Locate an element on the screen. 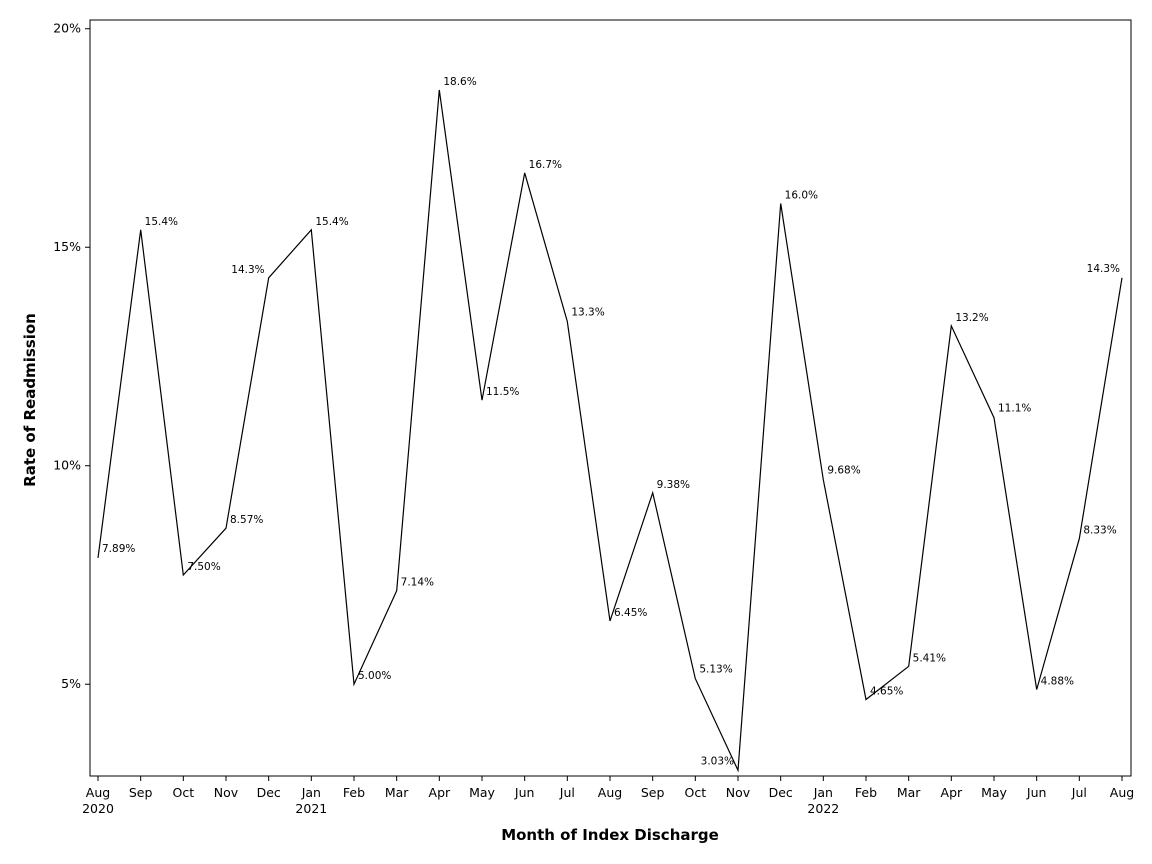 The height and width of the screenshot is (864, 1152). data-point-label: 4.65% is located at coordinates (886, 692).